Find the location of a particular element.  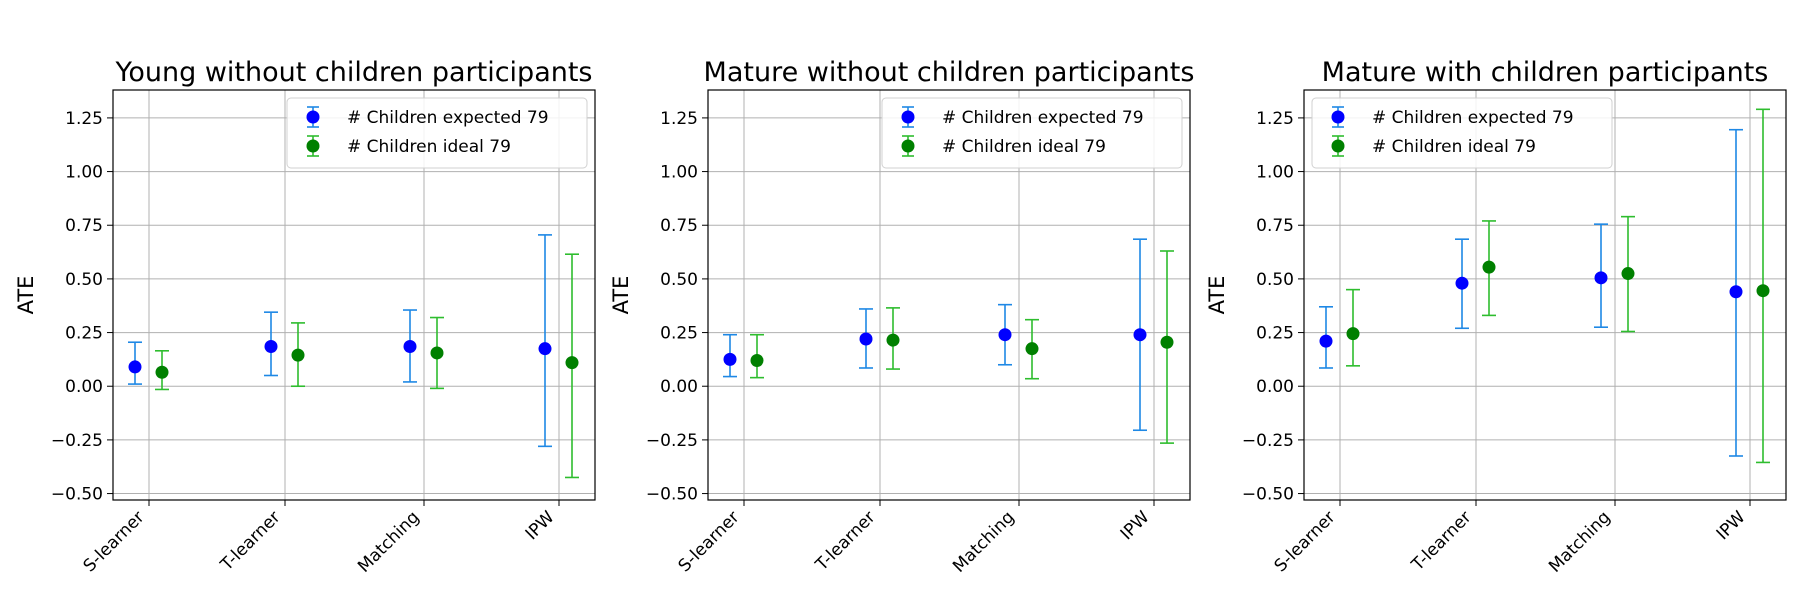

chart-title: Mature without children participants is located at coordinates (949, 72).